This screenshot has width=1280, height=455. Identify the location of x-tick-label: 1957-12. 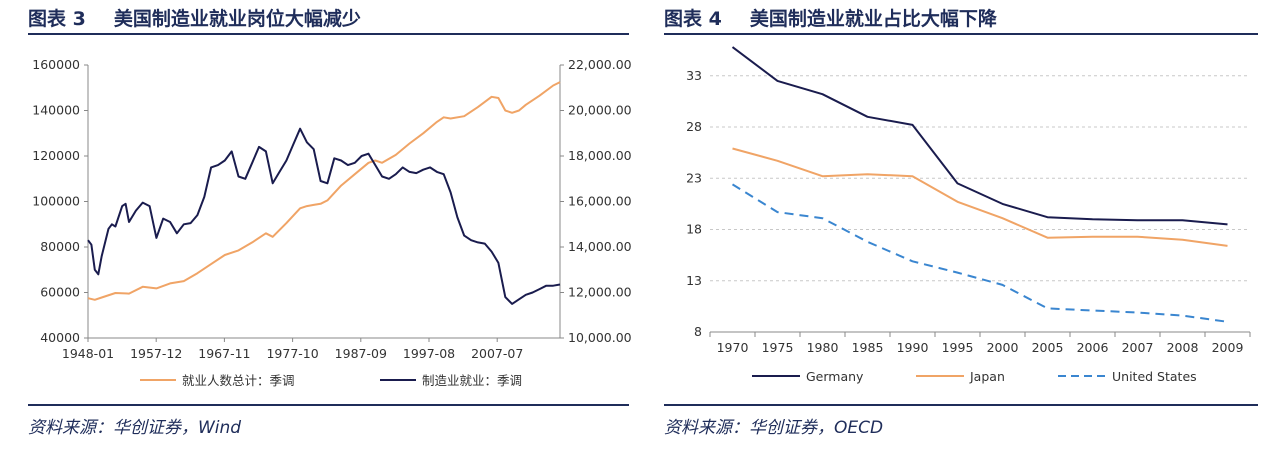
(156, 353).